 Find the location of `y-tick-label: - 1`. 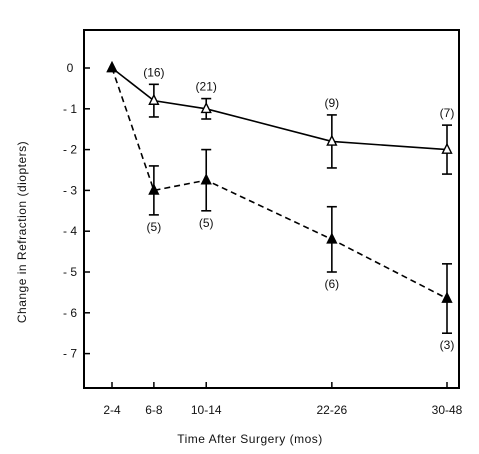

y-tick-label: - 1 is located at coordinates (70, 109).